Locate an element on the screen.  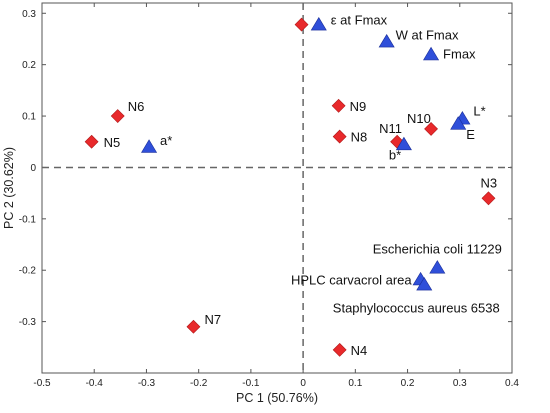
x-tick-label: -0.1 is located at coordinates (251, 383).